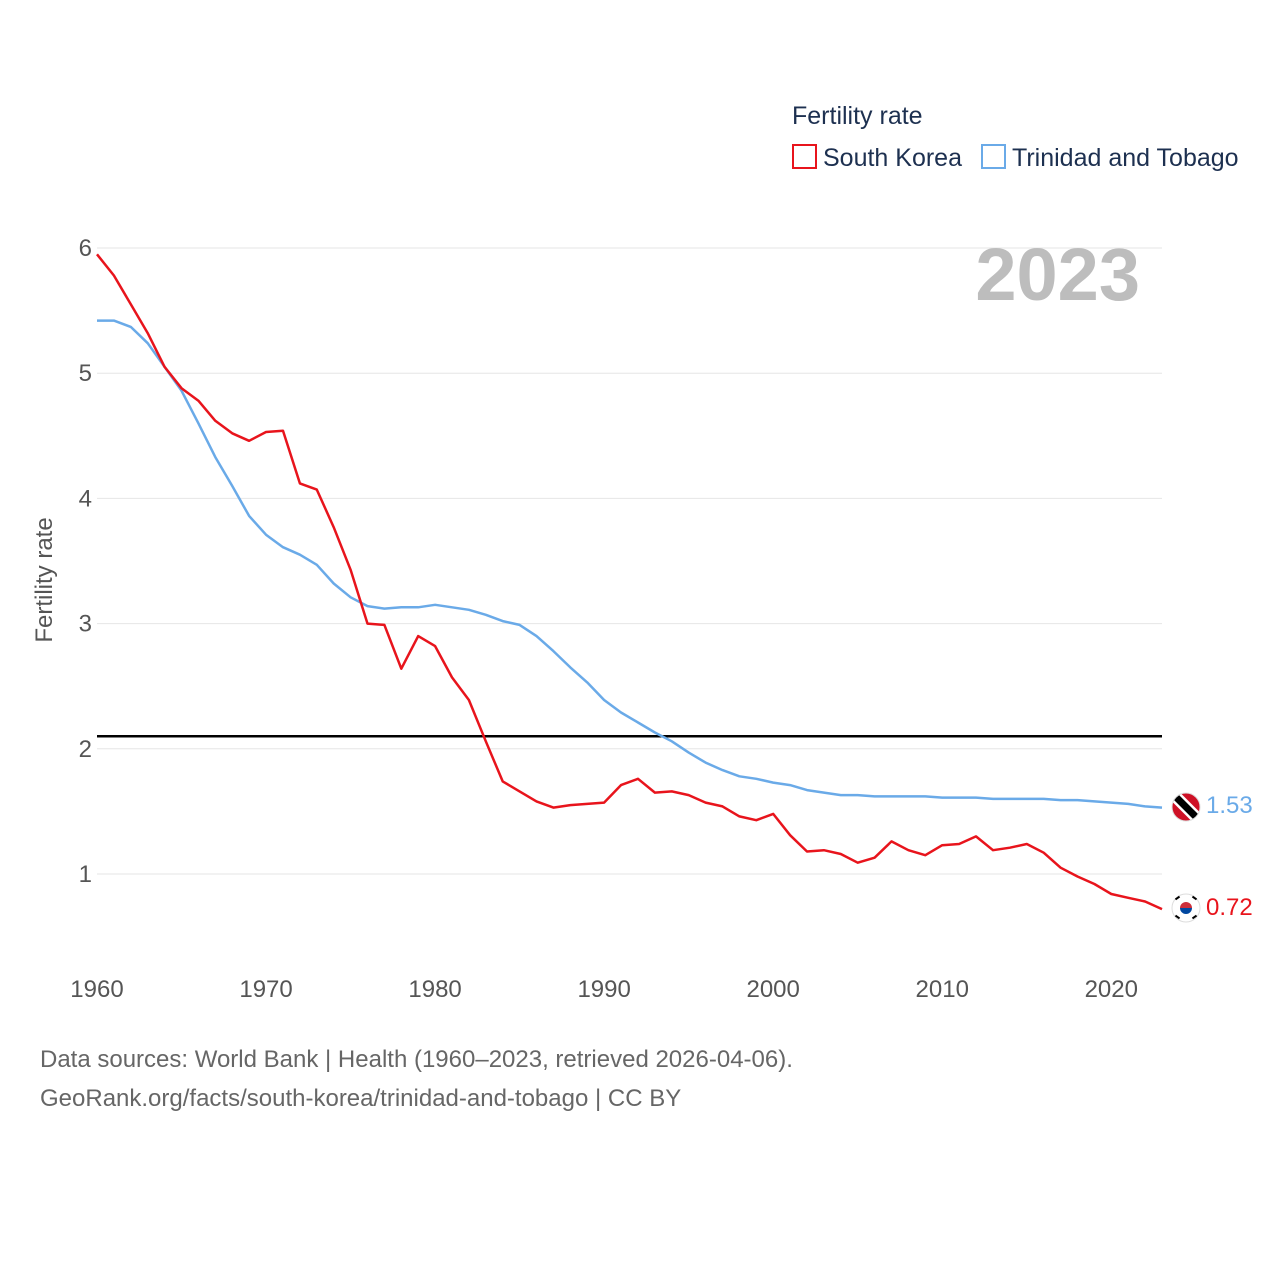 The height and width of the screenshot is (1280, 1280). Describe the element at coordinates (85, 373) in the screenshot. I see `y-tick-label: 5` at that location.